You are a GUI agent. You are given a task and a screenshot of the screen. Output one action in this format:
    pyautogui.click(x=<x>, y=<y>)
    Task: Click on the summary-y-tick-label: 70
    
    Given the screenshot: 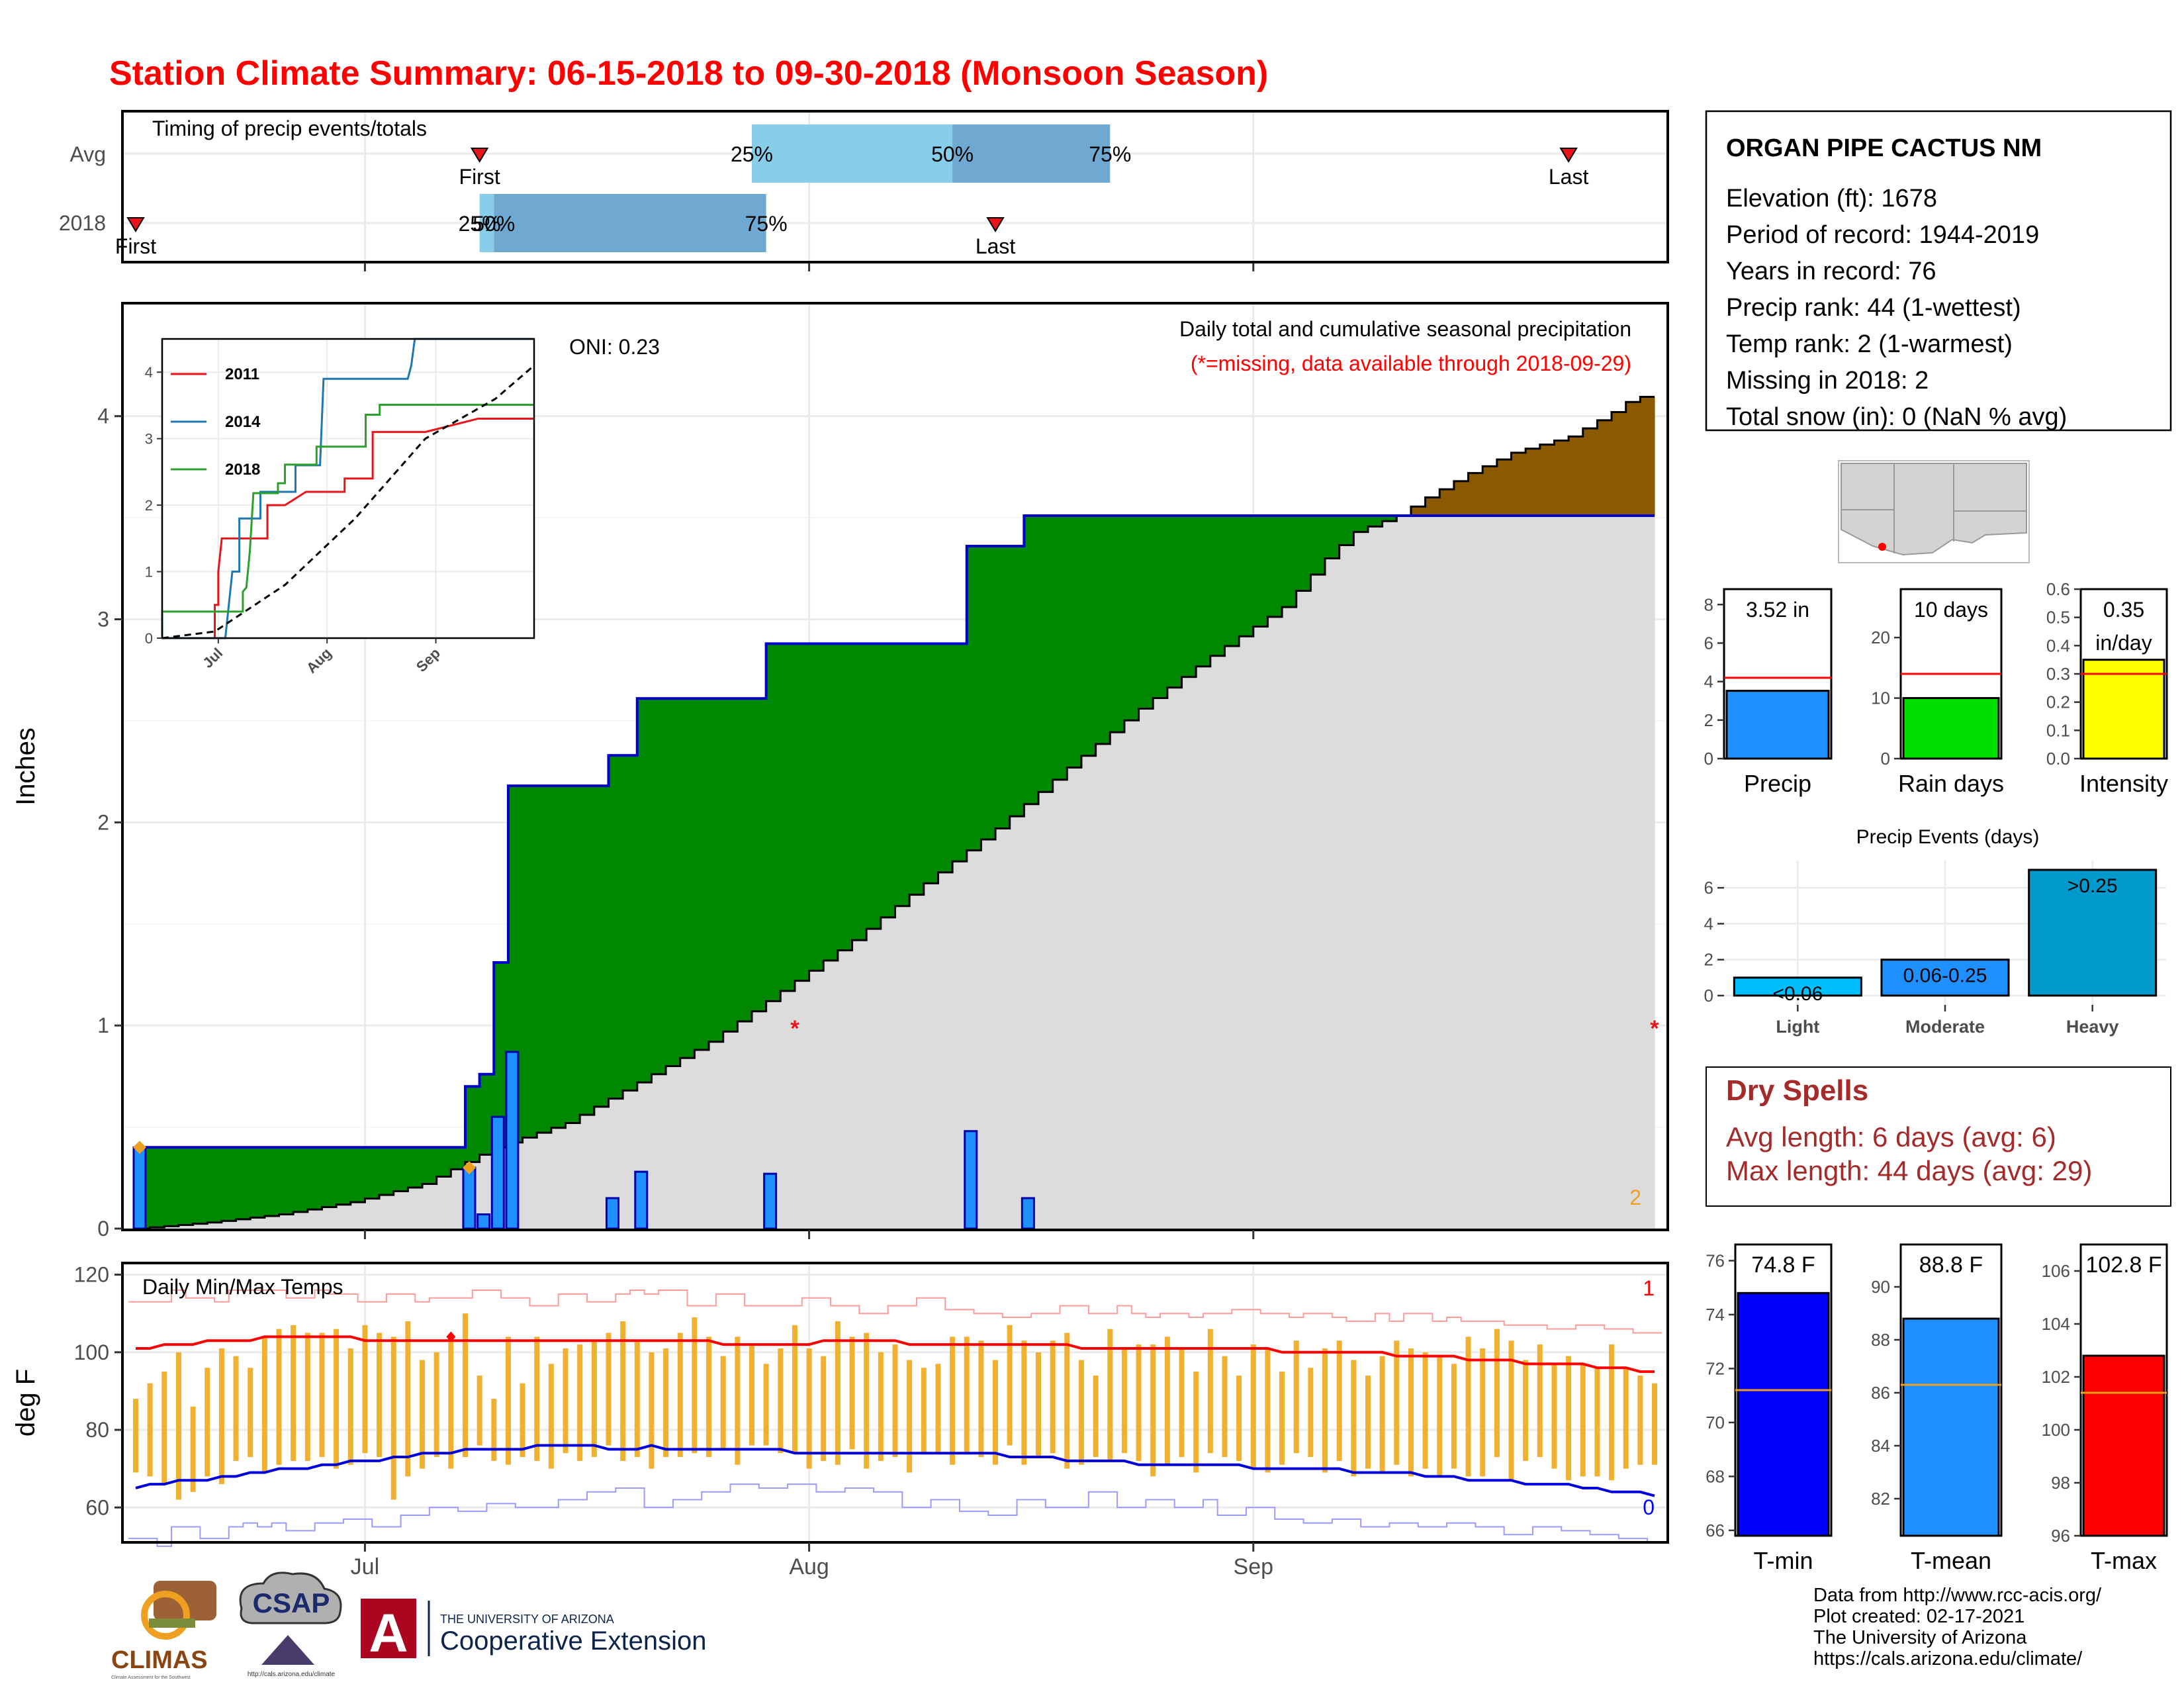 What is the action you would take?
    pyautogui.click(x=1715, y=1422)
    